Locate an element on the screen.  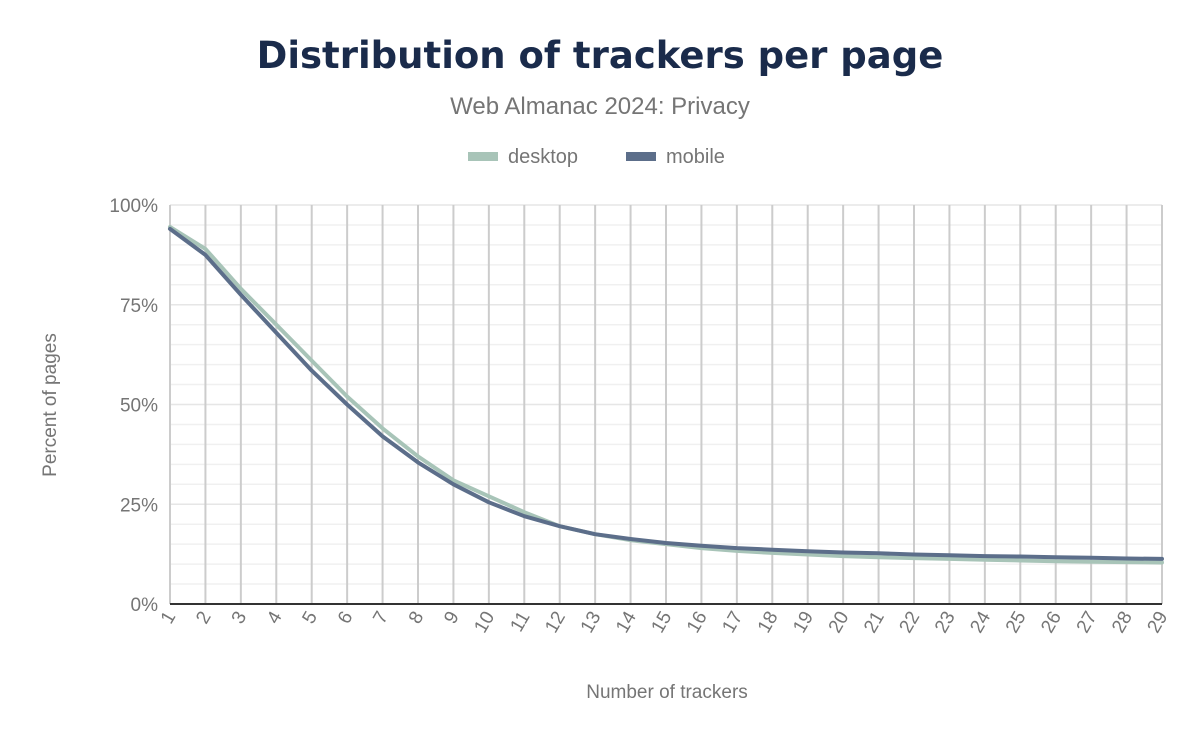
x-tick-label: 21 is located at coordinates (874, 622).